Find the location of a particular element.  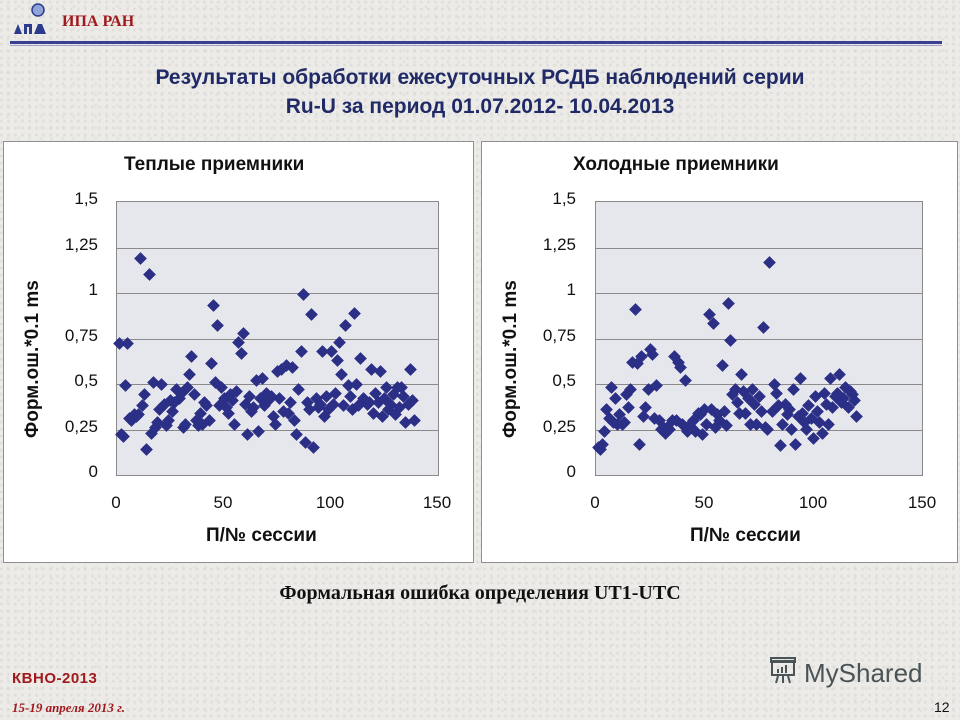

conference-name: КВНО-2013 is located at coordinates (55, 678).